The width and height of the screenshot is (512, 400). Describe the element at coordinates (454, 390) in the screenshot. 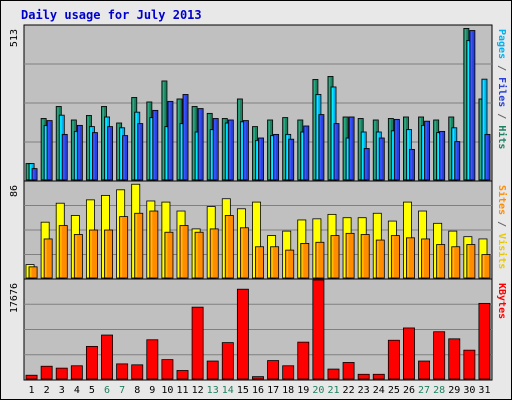

I see `x-tick-label-day-29: 29` at that location.